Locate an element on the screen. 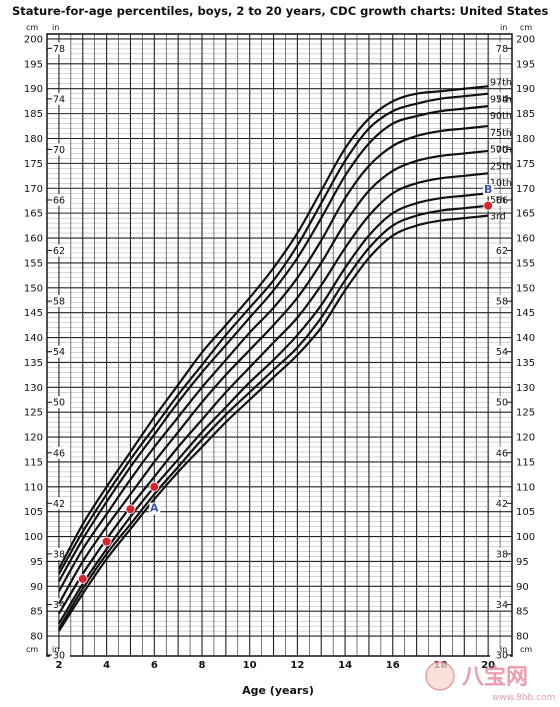  y-tick-label-in: 62 is located at coordinates (502, 251).